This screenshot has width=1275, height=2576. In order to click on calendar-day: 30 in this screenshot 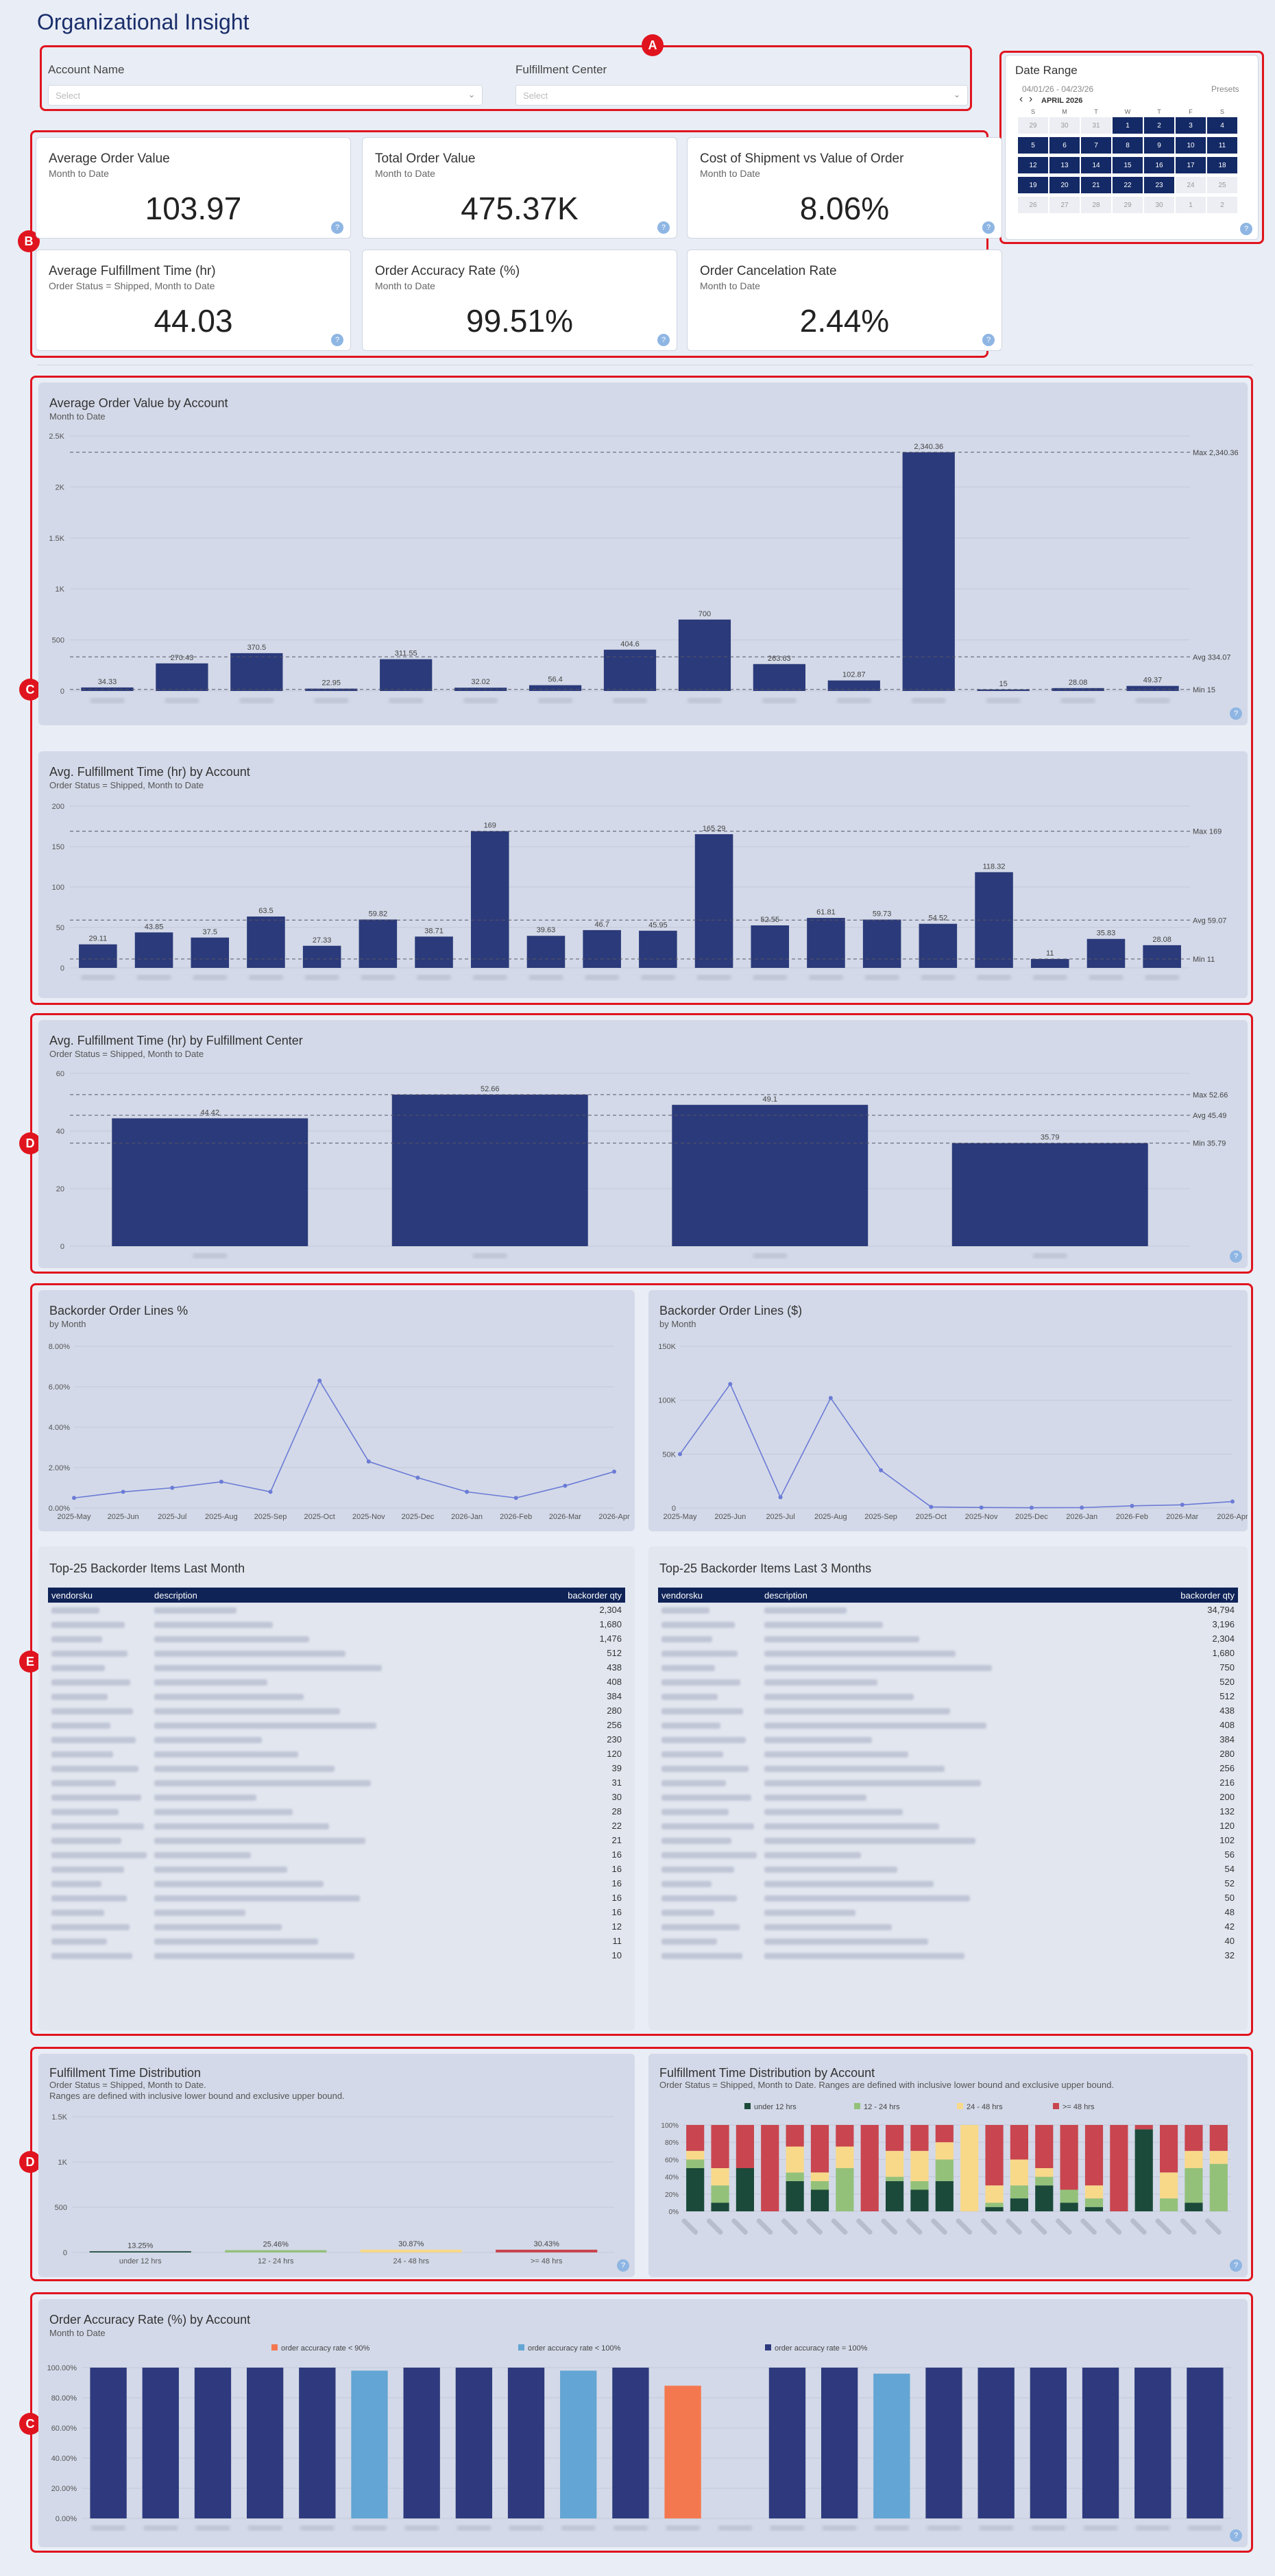, I will do `click(1159, 205)`.